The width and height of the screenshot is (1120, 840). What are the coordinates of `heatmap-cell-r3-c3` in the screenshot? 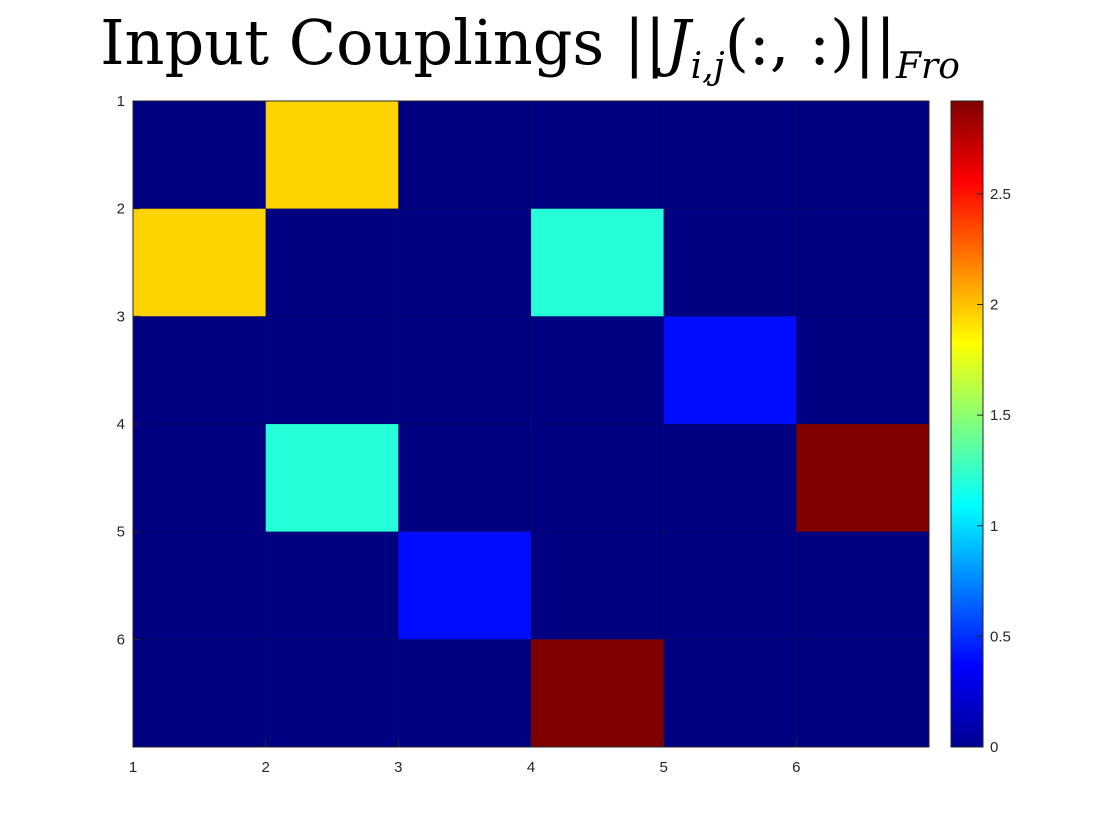 It's located at (465, 370).